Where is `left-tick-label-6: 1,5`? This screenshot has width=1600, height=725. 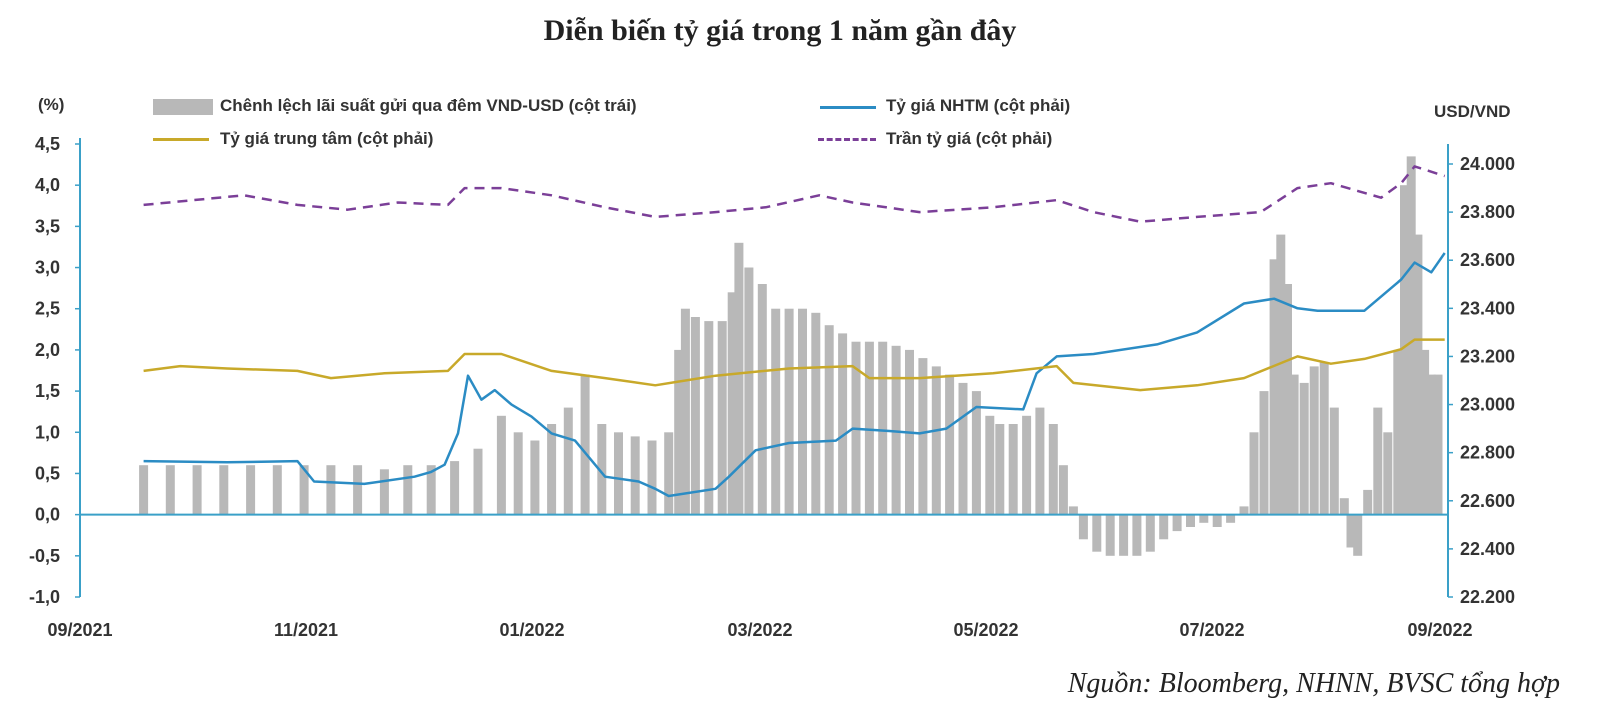 left-tick-label-6: 1,5 is located at coordinates (47, 391).